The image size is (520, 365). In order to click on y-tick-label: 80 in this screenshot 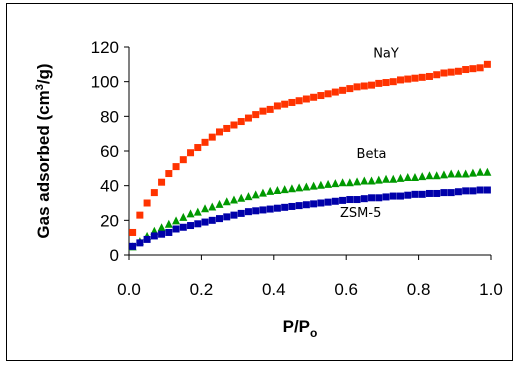, I will do `click(109, 116)`.